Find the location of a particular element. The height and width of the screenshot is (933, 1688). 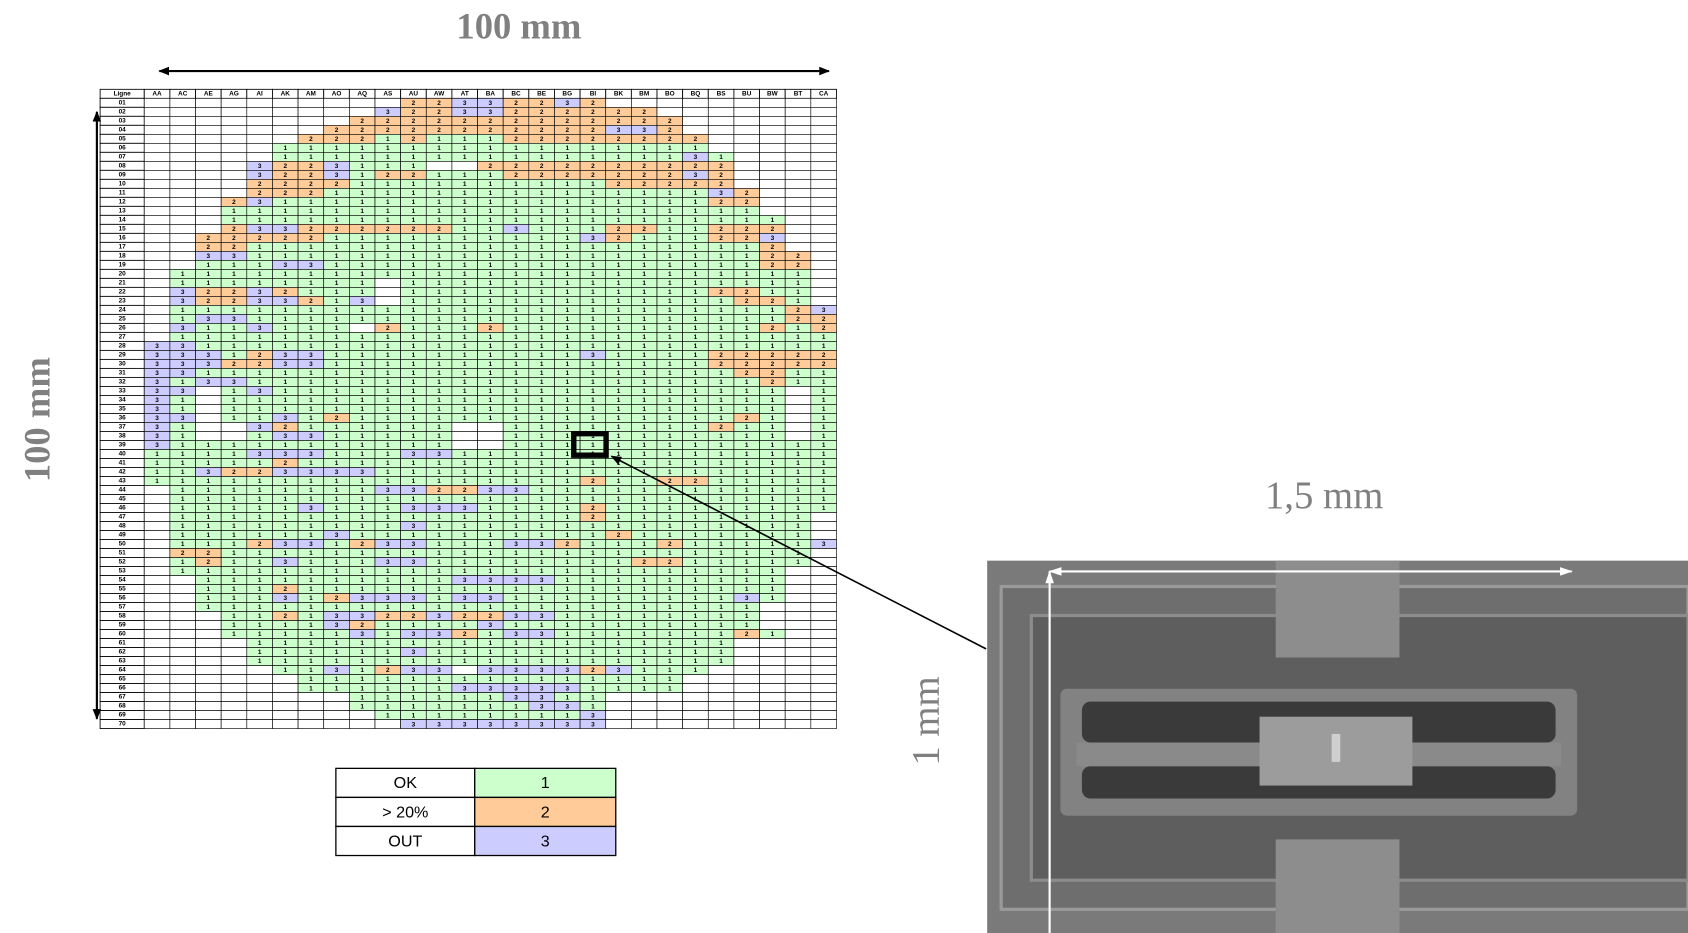

wafer-width-label: 100 mm is located at coordinates (518, 26).